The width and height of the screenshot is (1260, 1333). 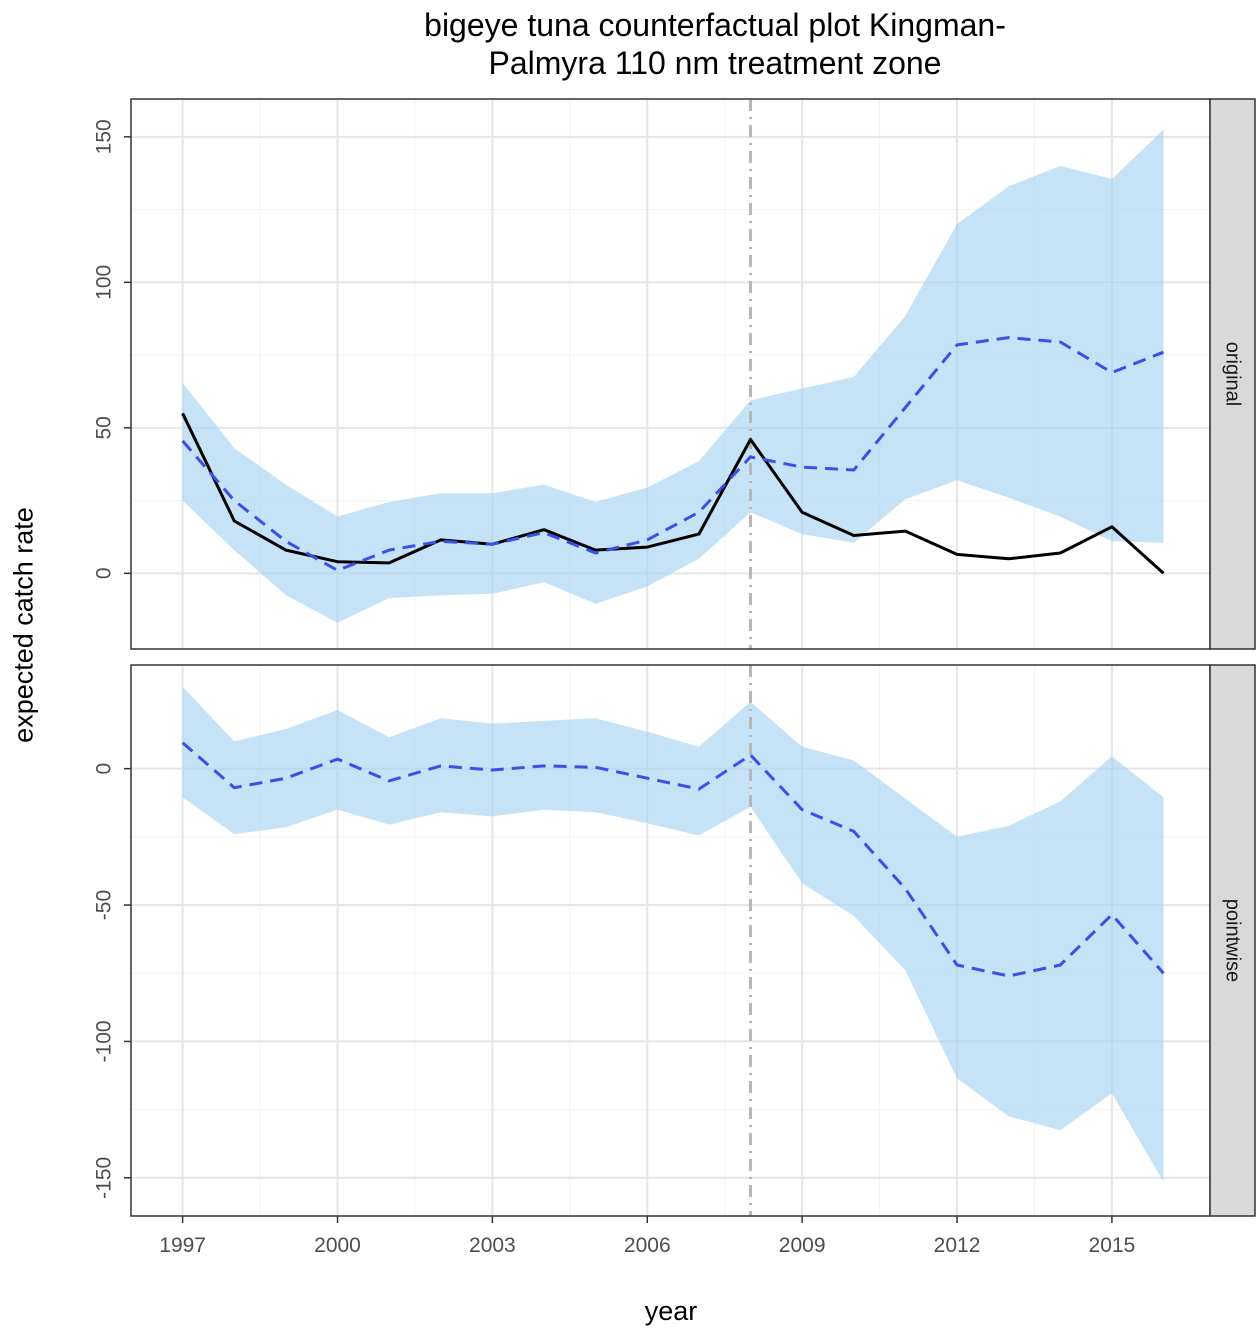 I want to click on y-tick-label-100: 100, so click(x=104, y=282).